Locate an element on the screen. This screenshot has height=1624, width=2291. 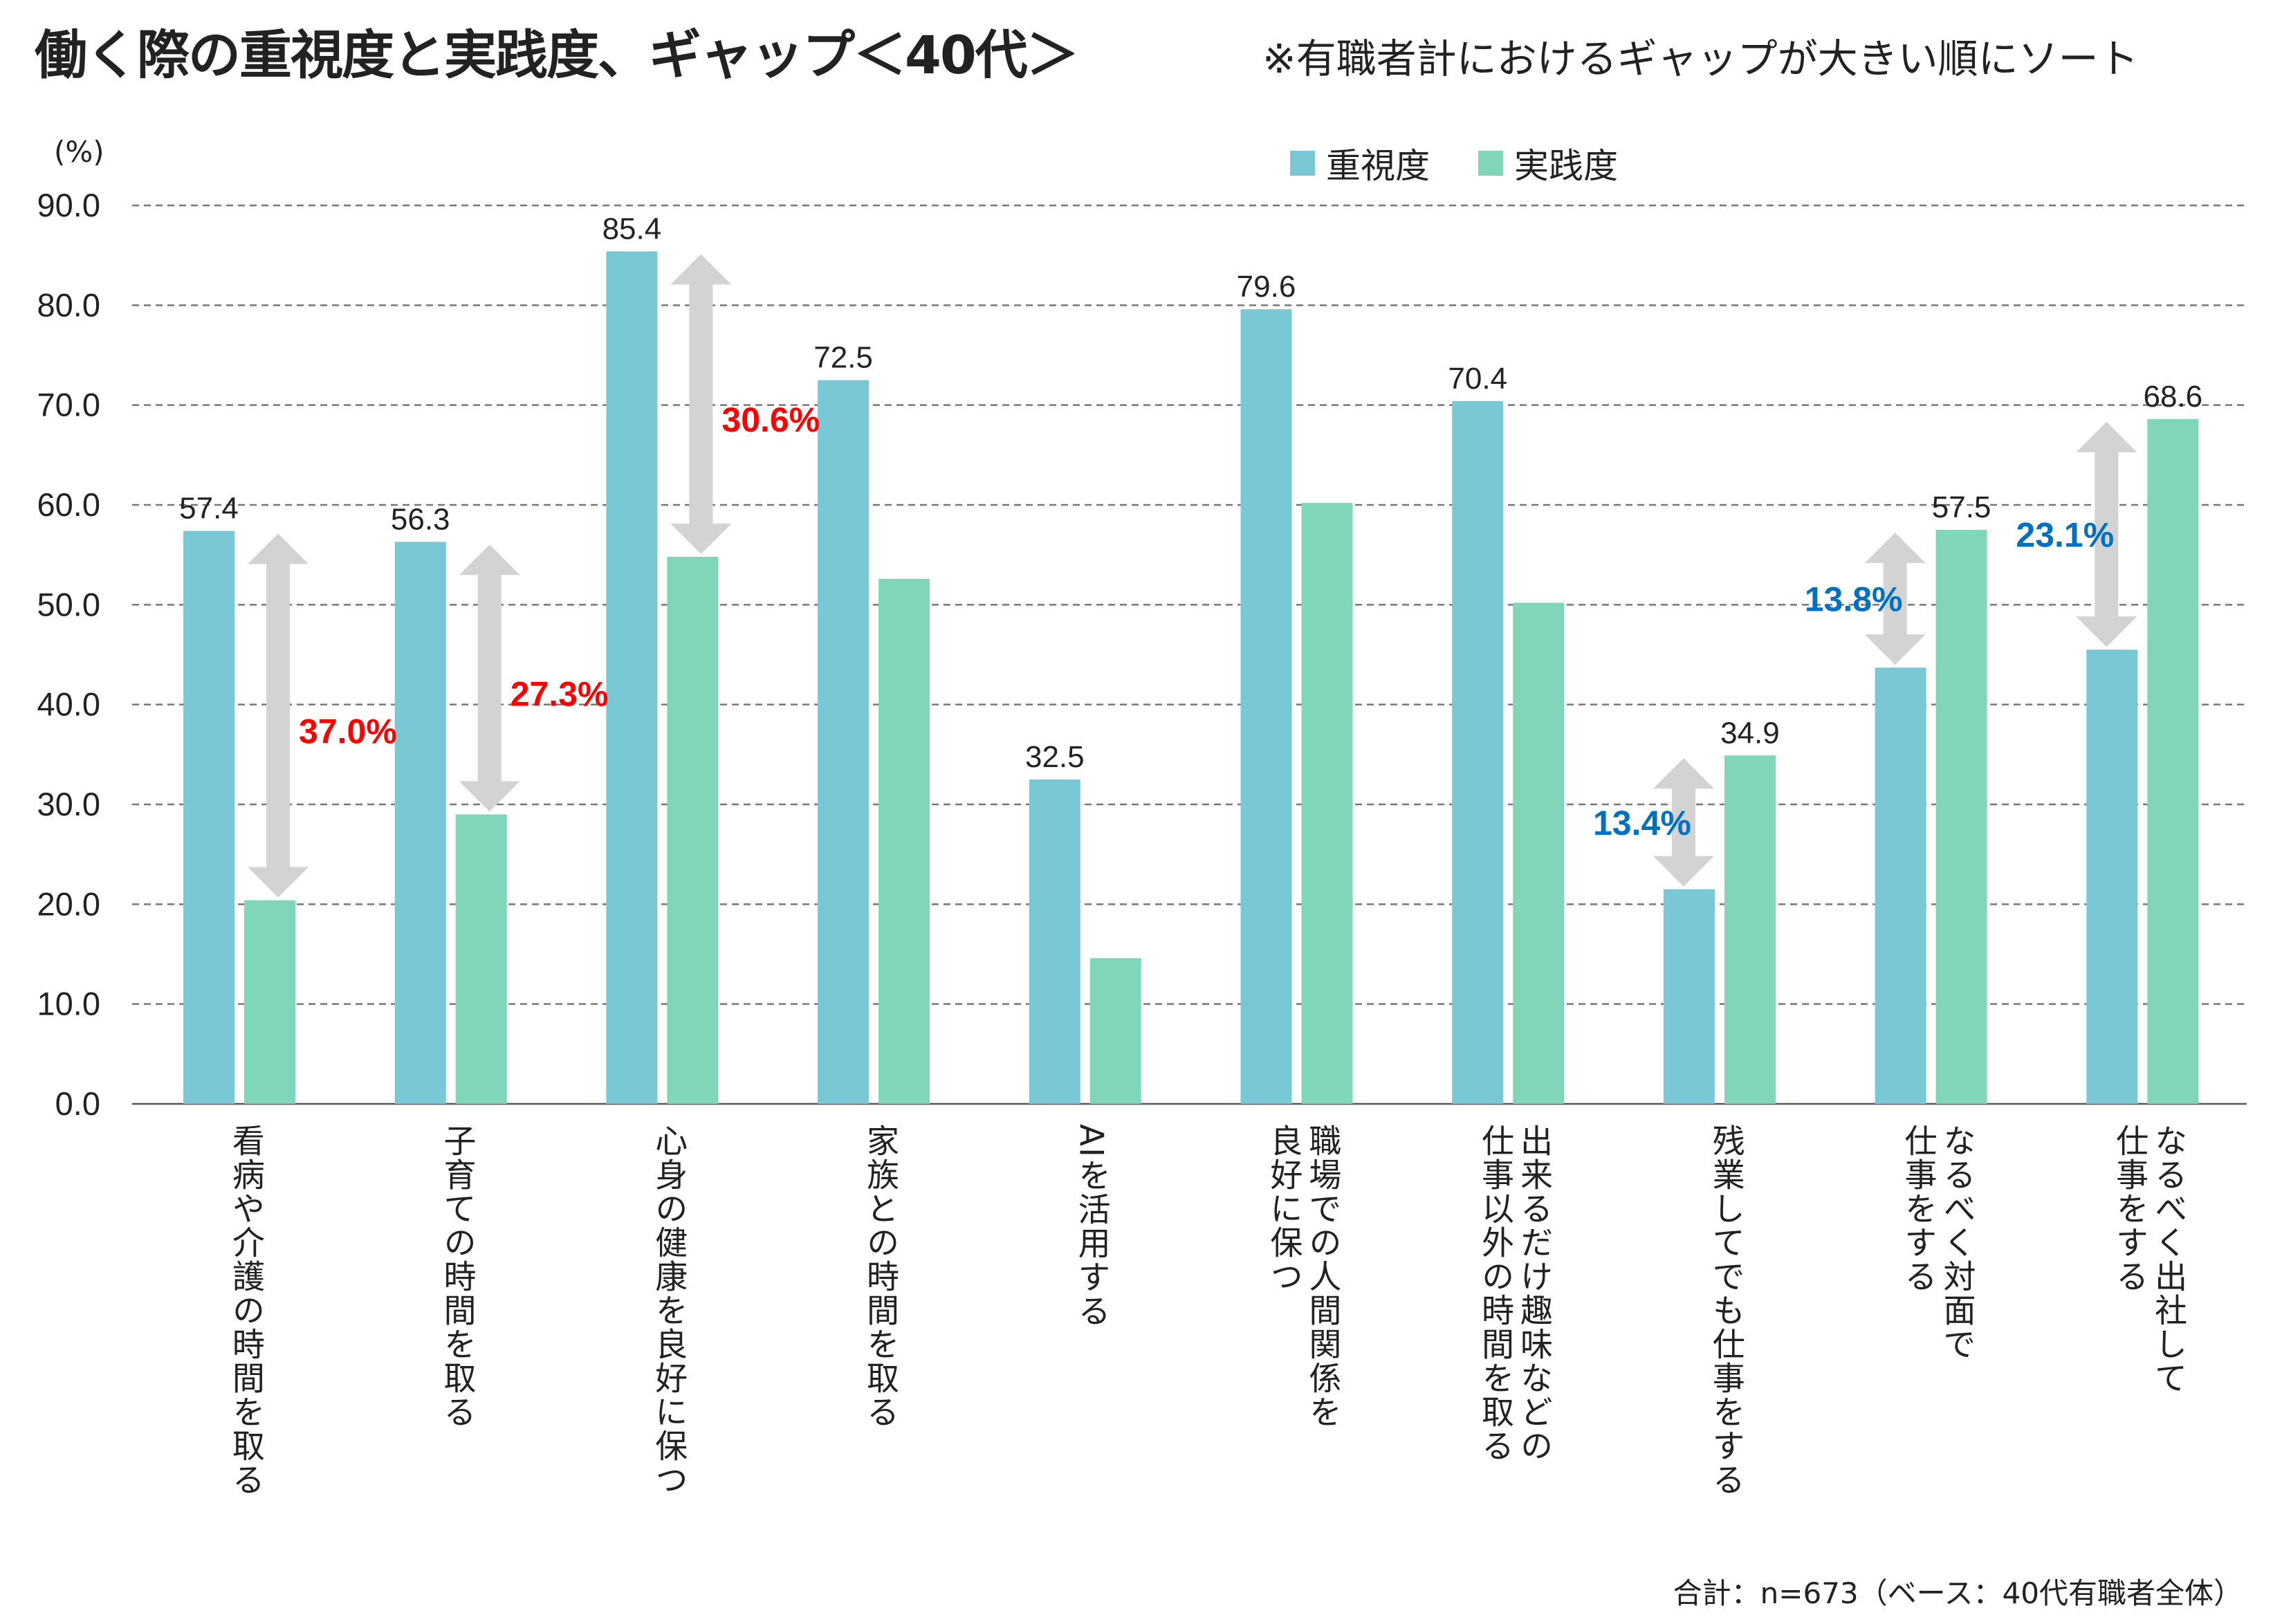
legend: 重視度 実践度 is located at coordinates (1454, 163).